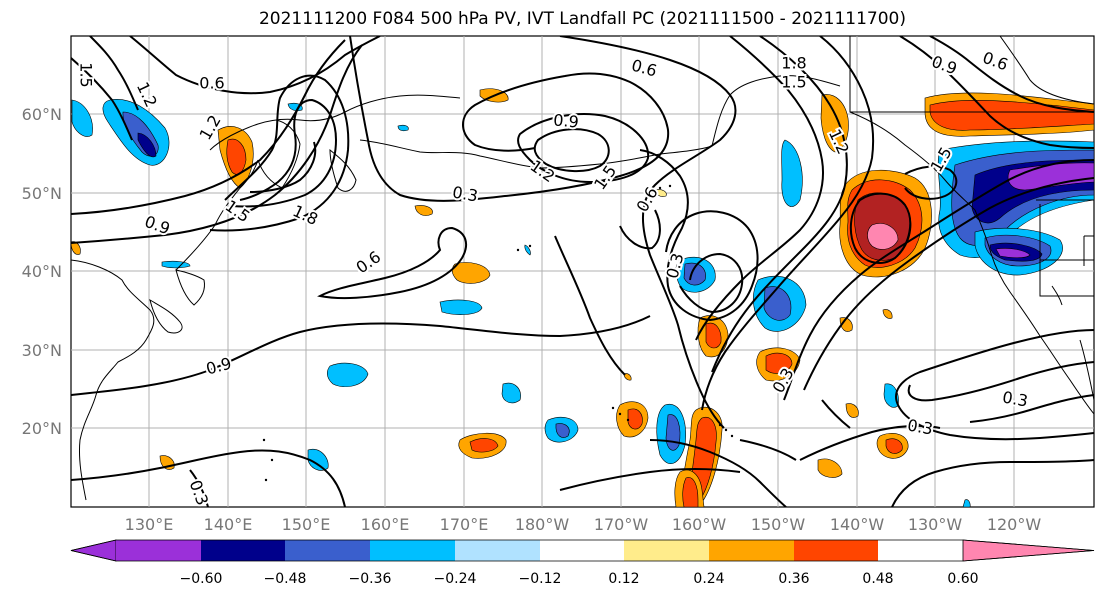  What do you see at coordinates (370, 579) in the screenshot?
I see `colorbar-tick: −0.36` at bounding box center [370, 579].